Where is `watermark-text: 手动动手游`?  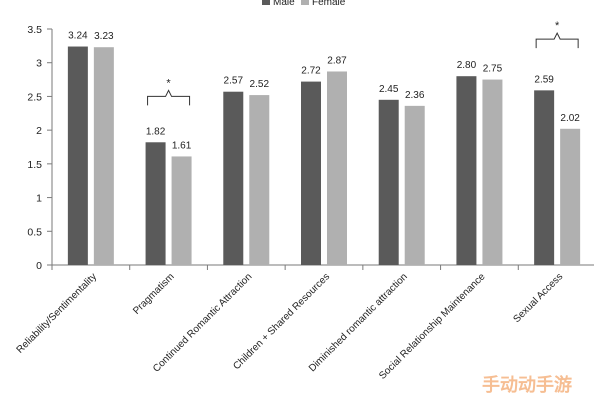
watermark-text: 手动动手游 is located at coordinates (527, 385).